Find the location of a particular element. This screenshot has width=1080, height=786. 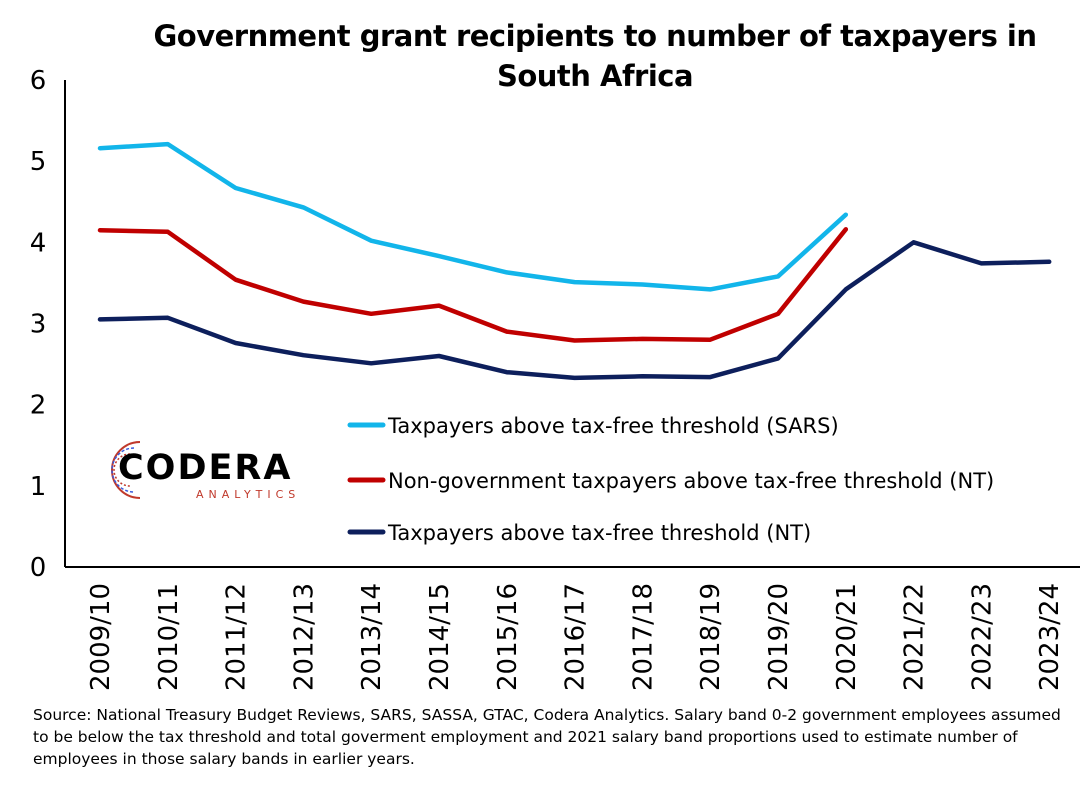

y-axis-ticks: 0 1 2 3 4 5 6 is located at coordinates (38, 324).